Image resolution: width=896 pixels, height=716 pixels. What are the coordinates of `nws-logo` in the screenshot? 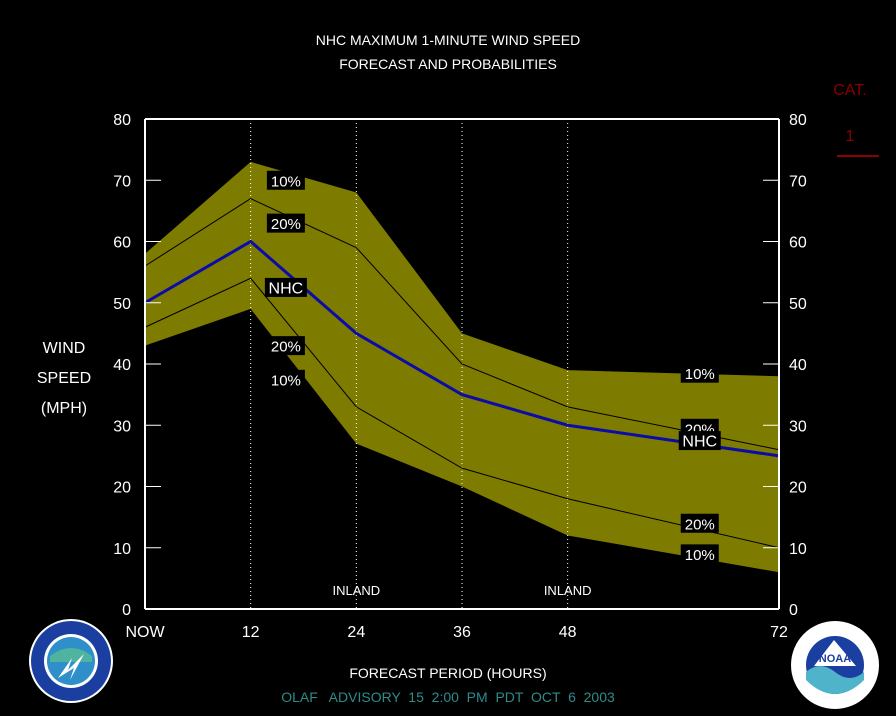 It's located at (71, 661).